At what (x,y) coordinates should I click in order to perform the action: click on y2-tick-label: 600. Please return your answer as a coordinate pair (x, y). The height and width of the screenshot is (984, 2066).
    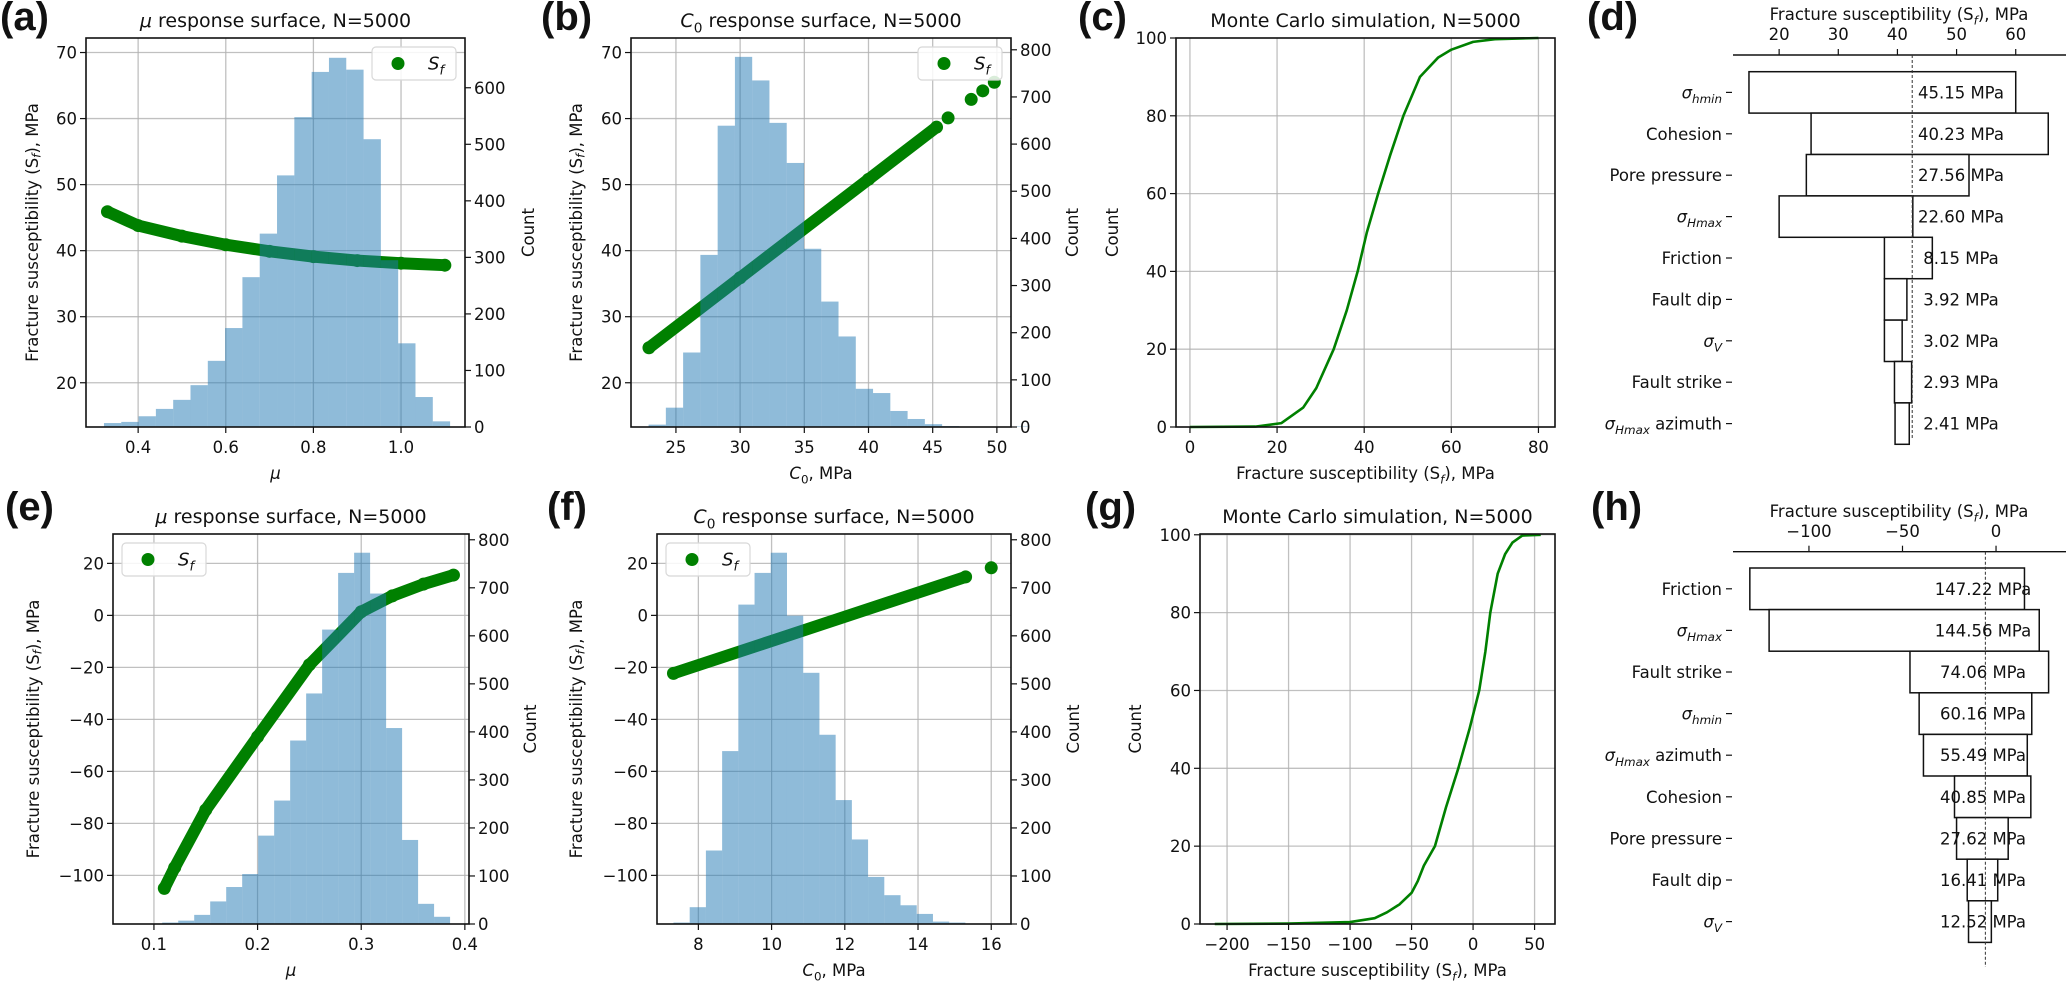
    Looking at the image, I should click on (490, 88).